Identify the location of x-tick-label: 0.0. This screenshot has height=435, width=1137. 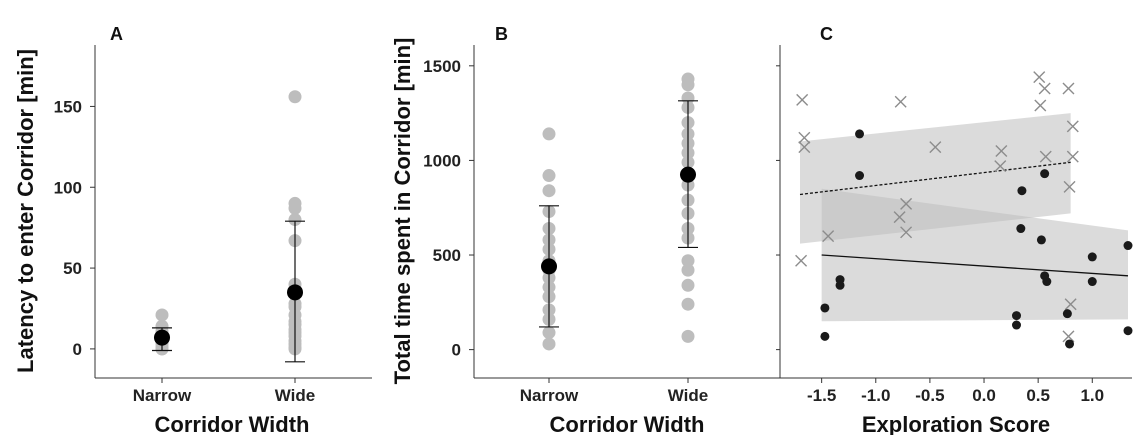
(984, 395).